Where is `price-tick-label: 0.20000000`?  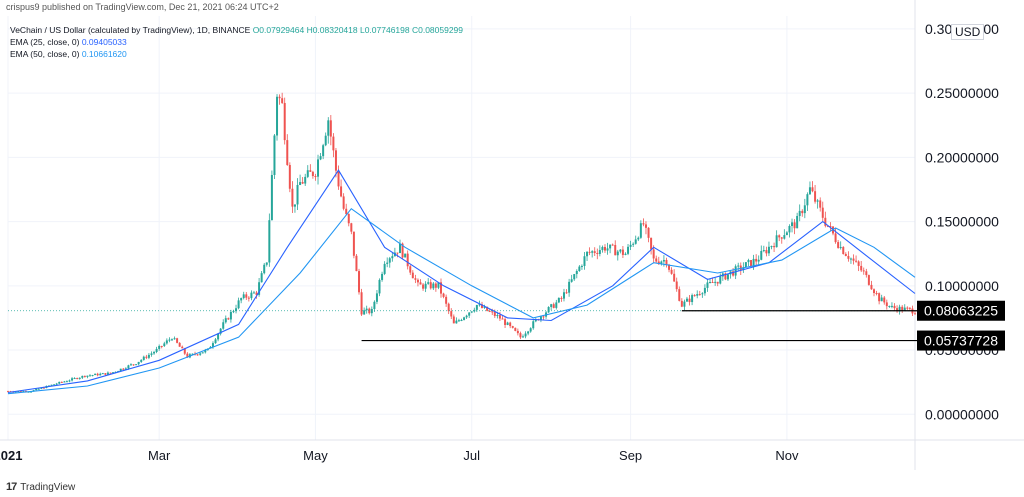
price-tick-label: 0.20000000 is located at coordinates (962, 157).